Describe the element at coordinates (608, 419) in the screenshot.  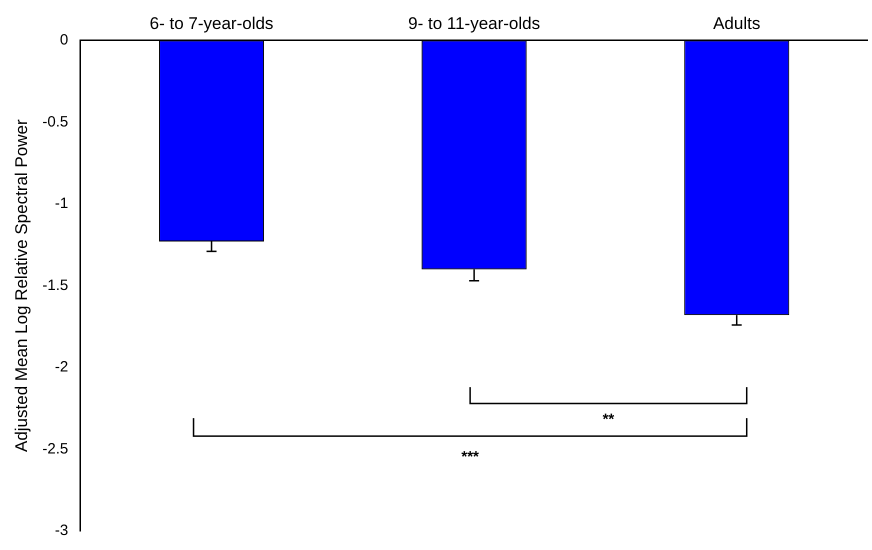
I see `annotation: **` at that location.